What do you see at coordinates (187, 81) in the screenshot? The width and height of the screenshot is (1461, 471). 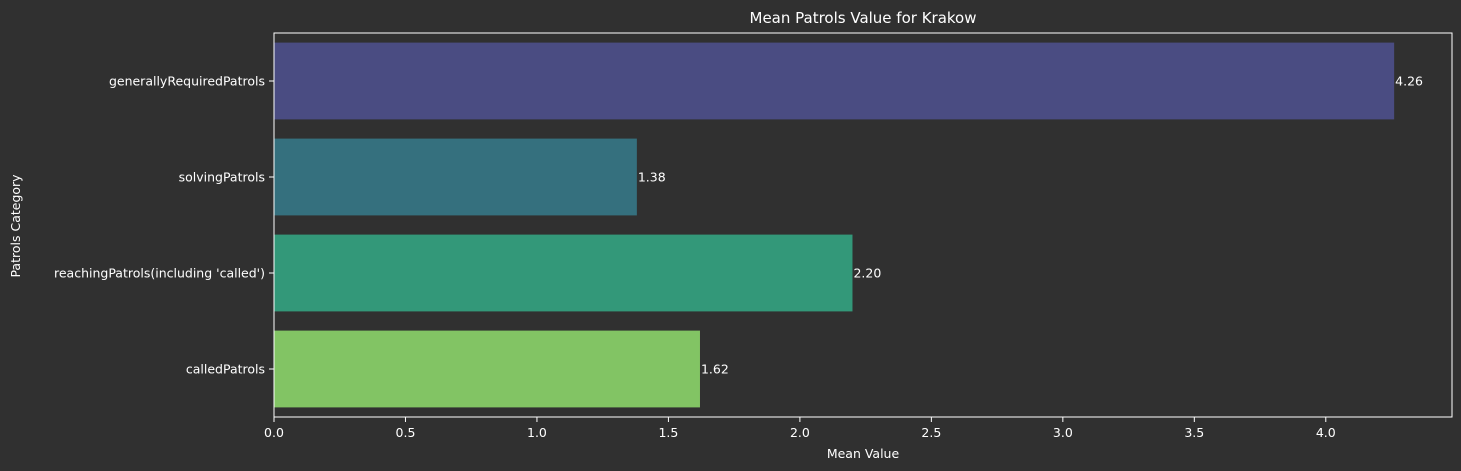 I see `y-tick-label: generallyRequiredPatrols` at bounding box center [187, 81].